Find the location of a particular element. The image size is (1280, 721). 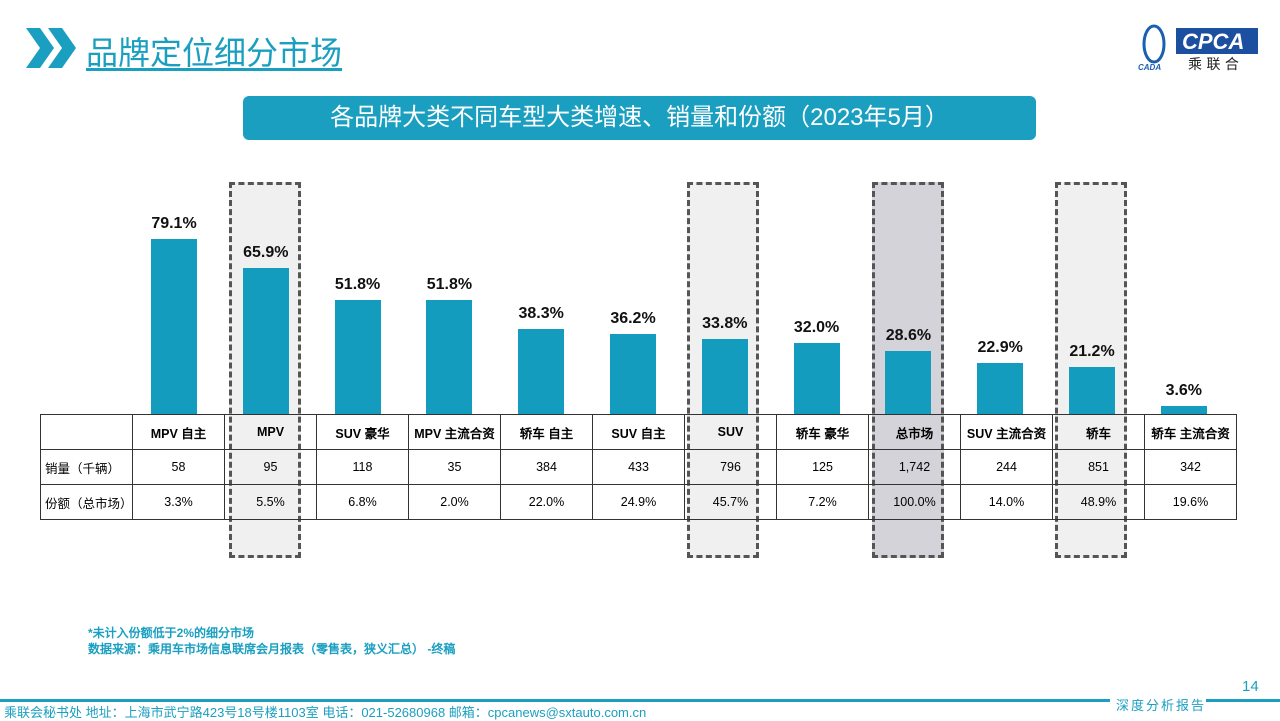

page-title: 品牌定位细分市场 is located at coordinates (214, 53).